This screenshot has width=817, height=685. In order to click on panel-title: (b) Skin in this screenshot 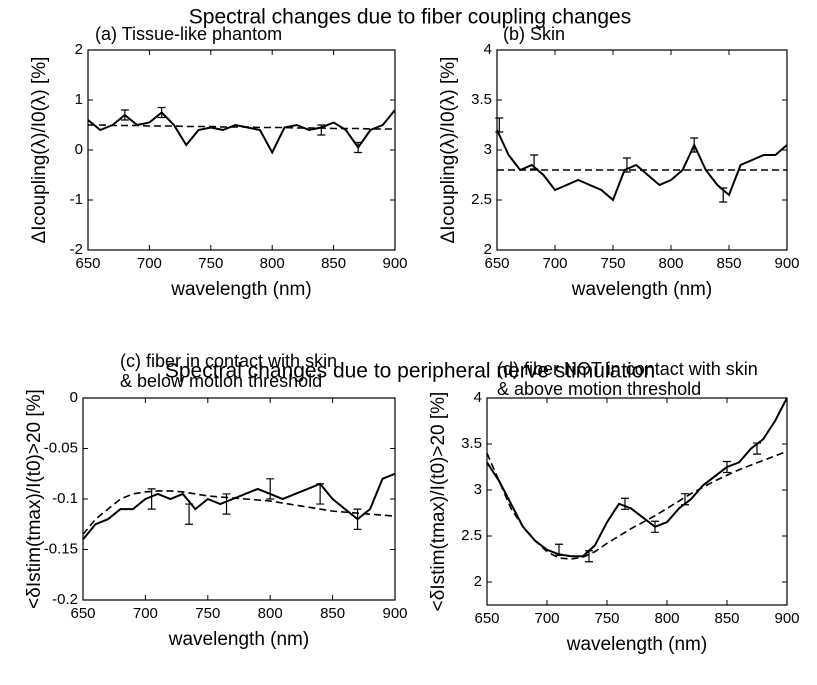, I will do `click(534, 34)`.